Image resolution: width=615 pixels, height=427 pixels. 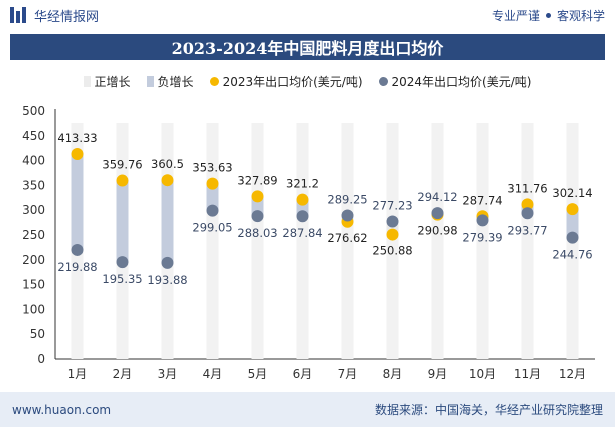 I want to click on data-label-2024: 299.05, so click(x=212, y=228).